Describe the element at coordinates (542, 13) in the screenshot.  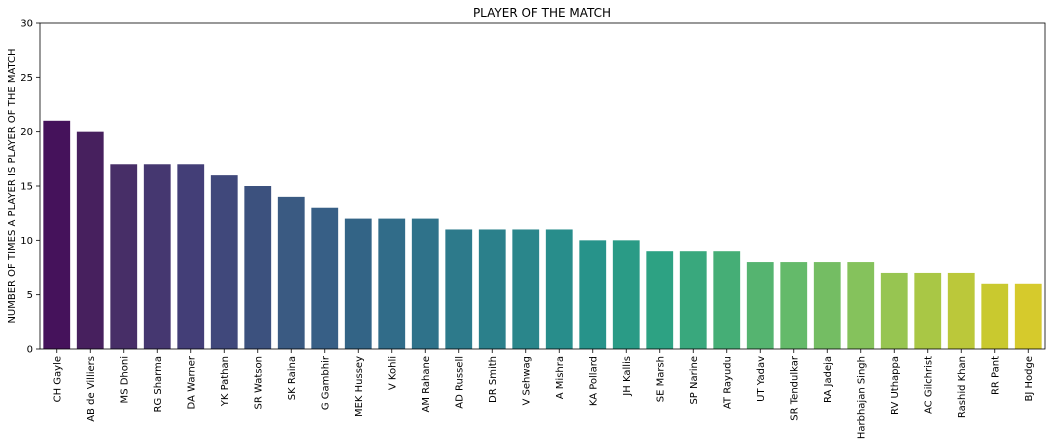
I see `chart-title: PLAYER OF THE MATCH` at that location.